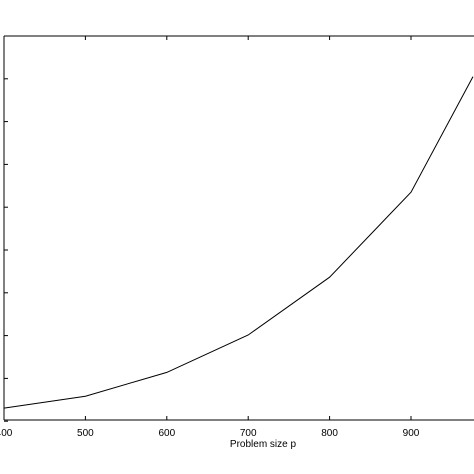  What do you see at coordinates (263, 444) in the screenshot?
I see `x-axis-title: Problem size p` at bounding box center [263, 444].